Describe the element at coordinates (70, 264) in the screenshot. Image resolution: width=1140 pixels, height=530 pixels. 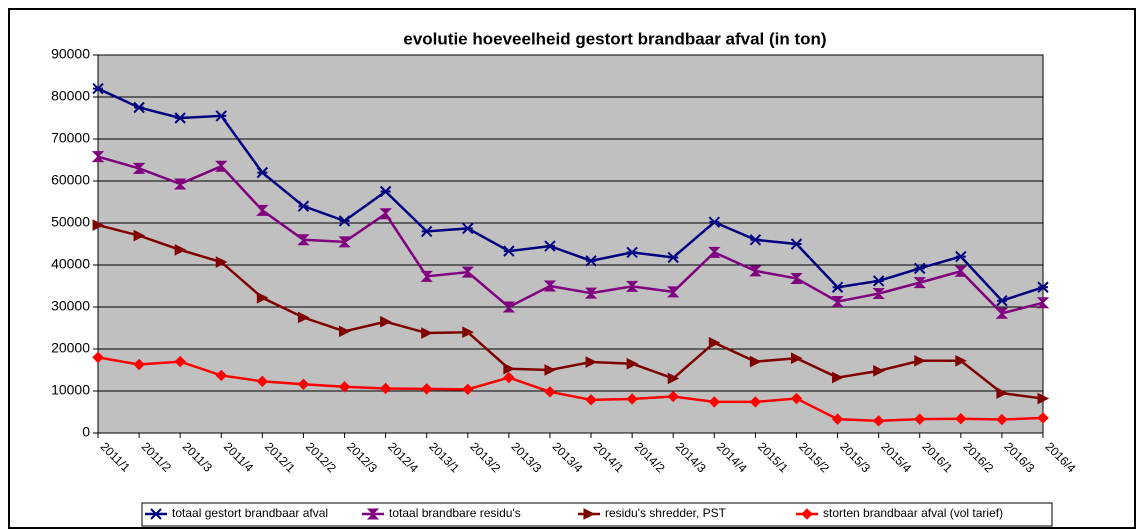
I see `y-tick-label: 40000` at that location.